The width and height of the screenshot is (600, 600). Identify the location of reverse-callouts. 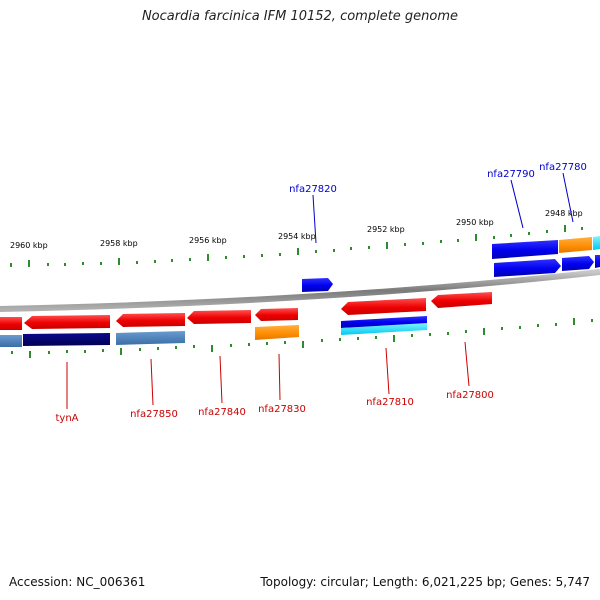
(268, 375).